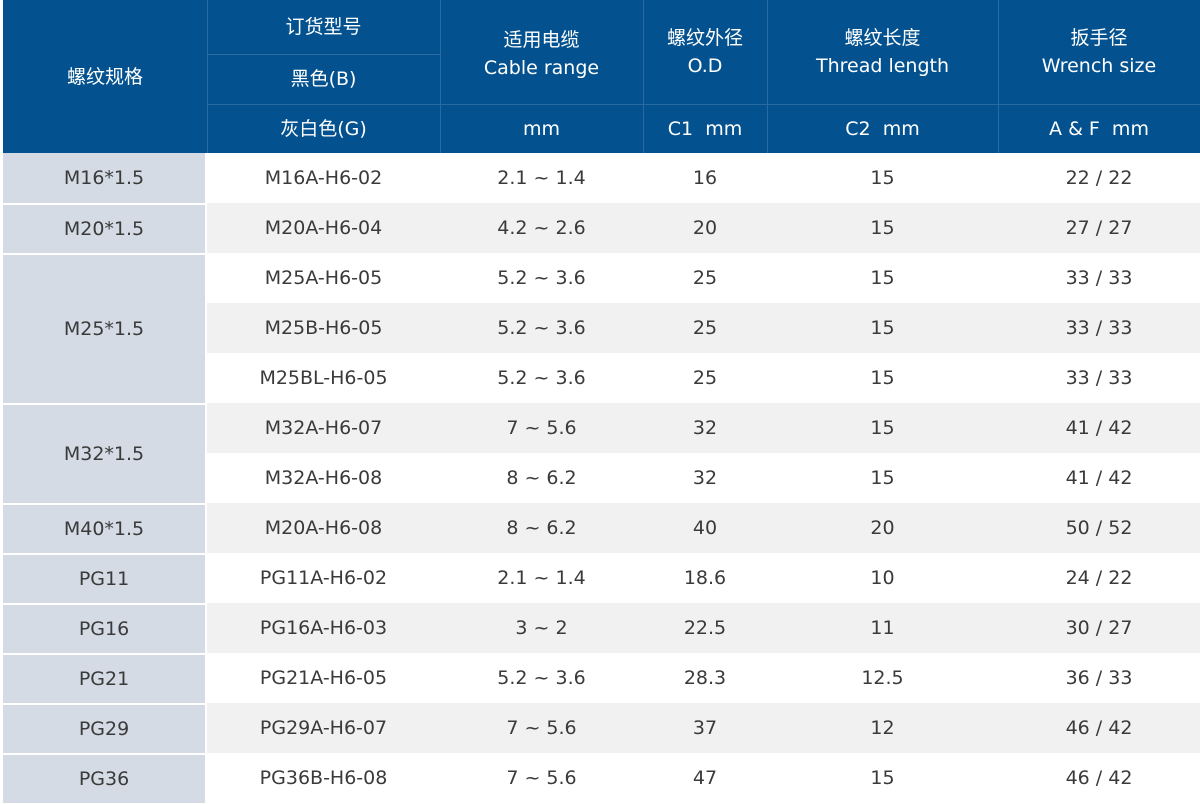  I want to click on table-row: M20A-H6-08 8 ~ 6.2 40 20 50 / 52, so click(703, 528).